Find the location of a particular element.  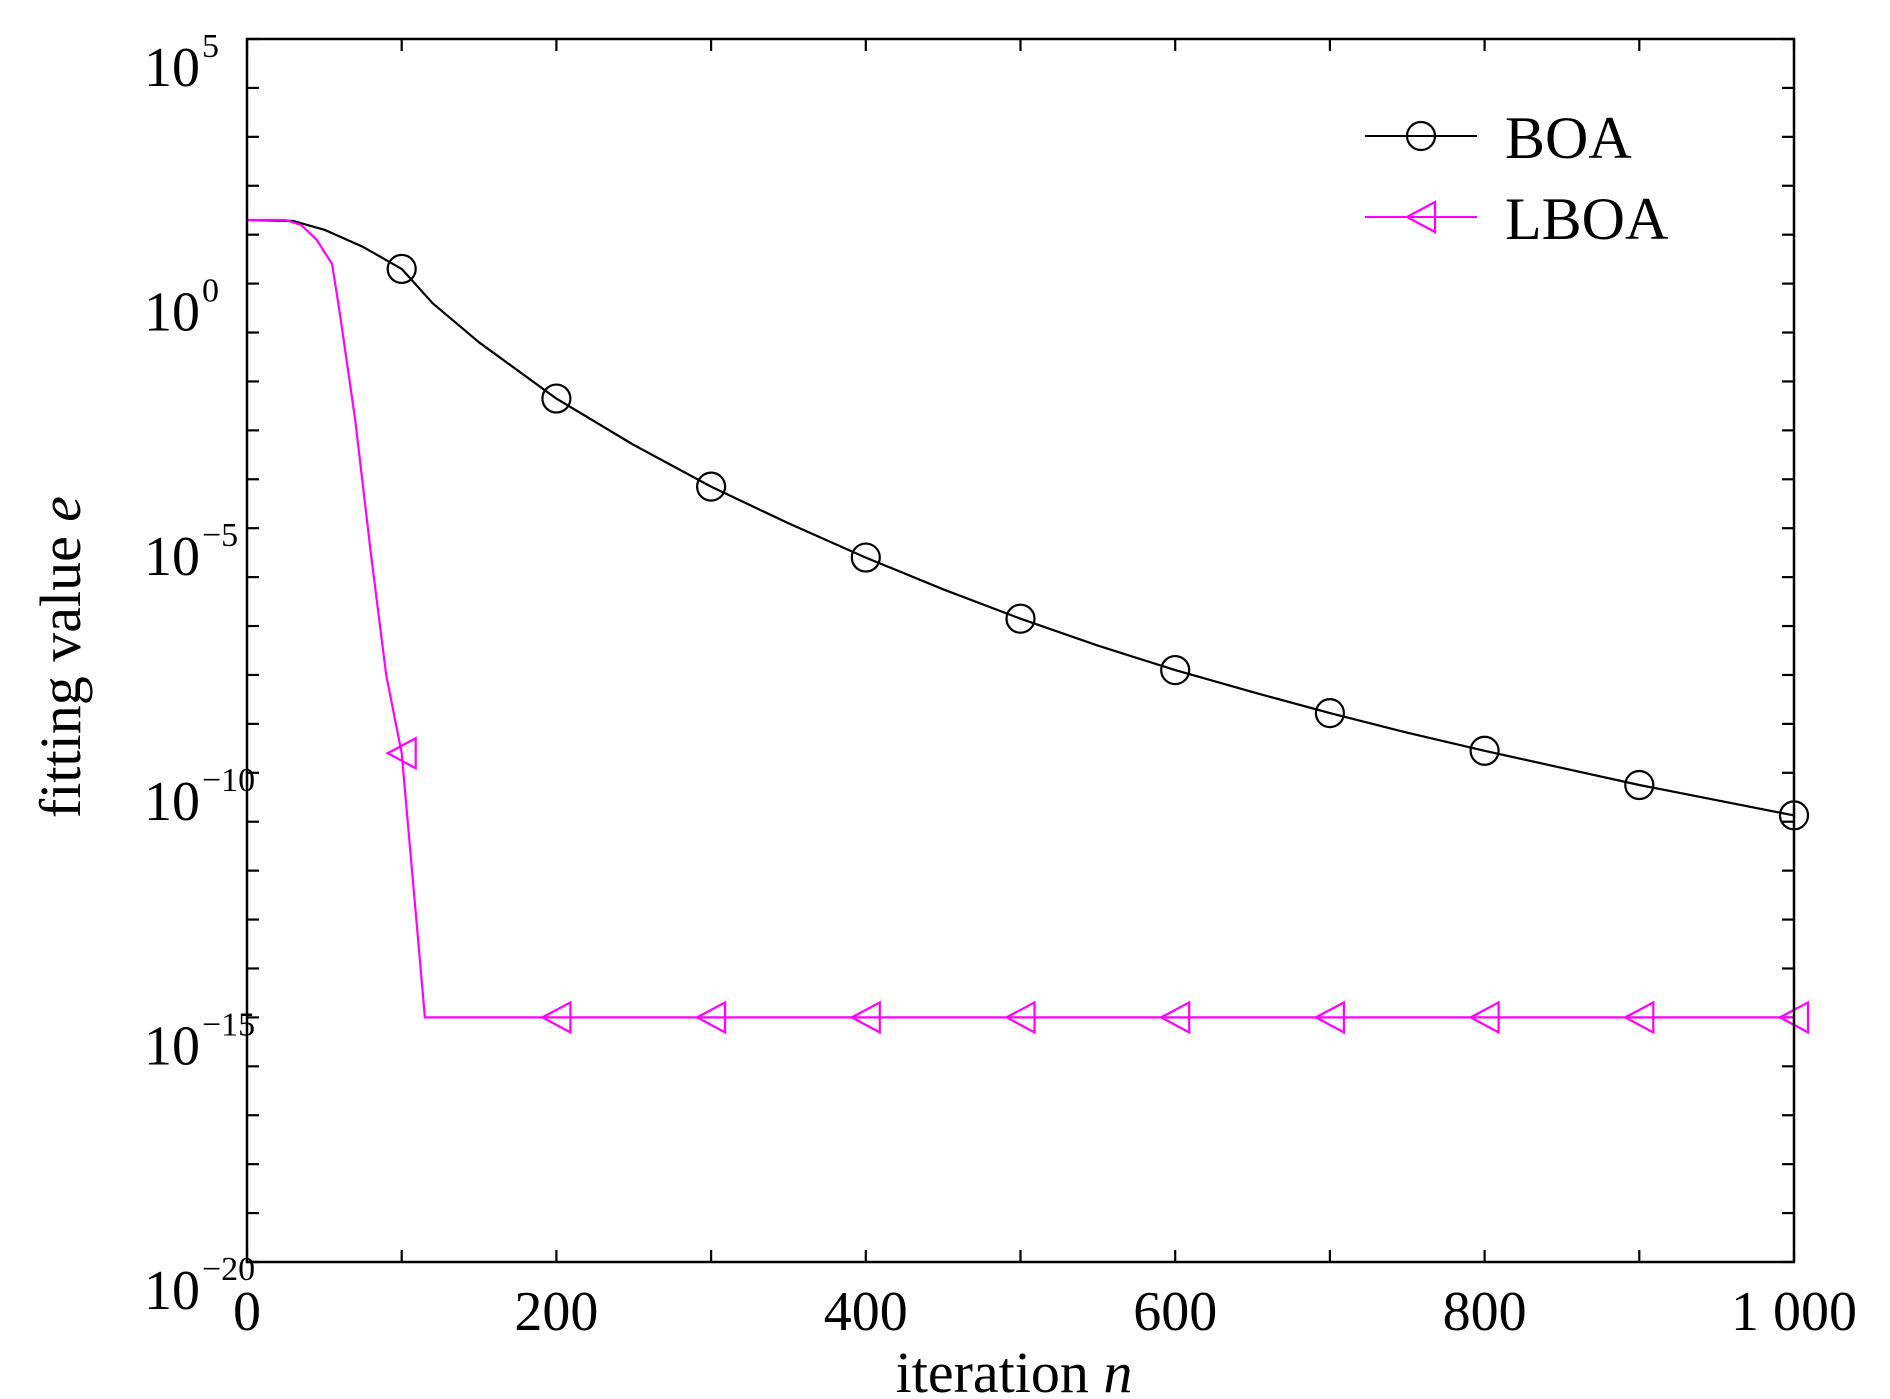

x-tick-label: 1 000 is located at coordinates (1794, 1312).